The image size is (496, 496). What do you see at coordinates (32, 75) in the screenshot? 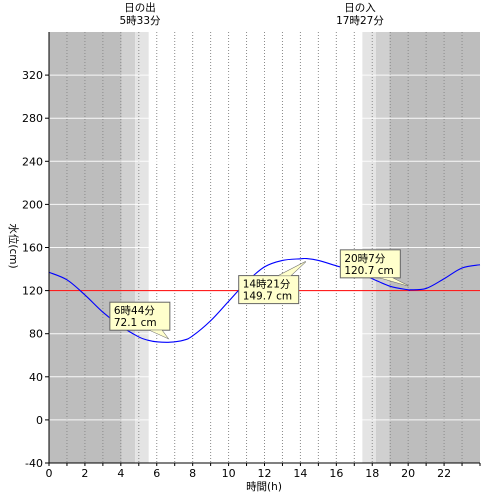
I see `y-tick-label: 320` at bounding box center [32, 75].